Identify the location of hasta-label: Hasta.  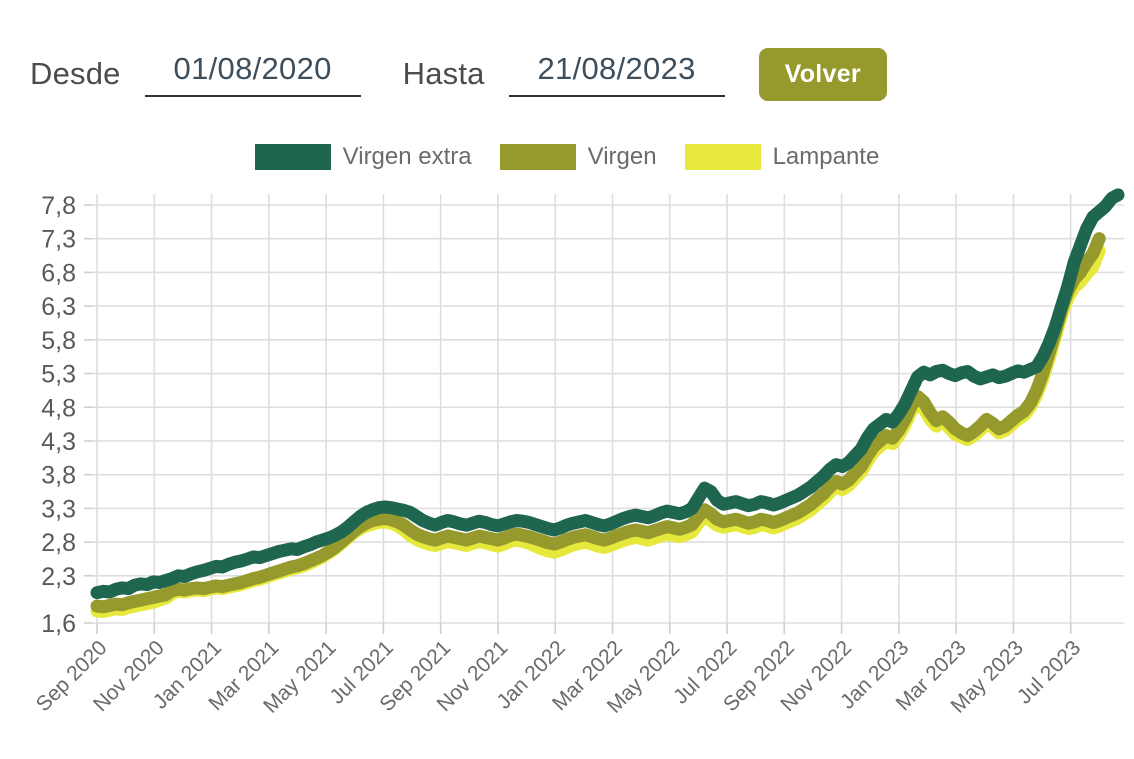
(443, 73).